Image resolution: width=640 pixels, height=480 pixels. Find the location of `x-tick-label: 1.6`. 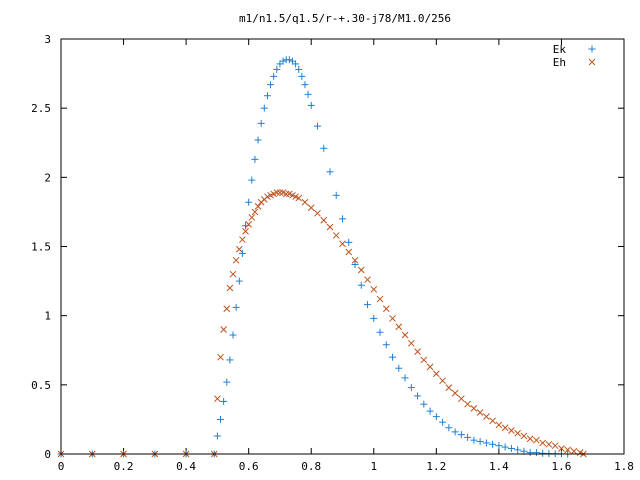

x-tick-label: 1.6 is located at coordinates (562, 466).